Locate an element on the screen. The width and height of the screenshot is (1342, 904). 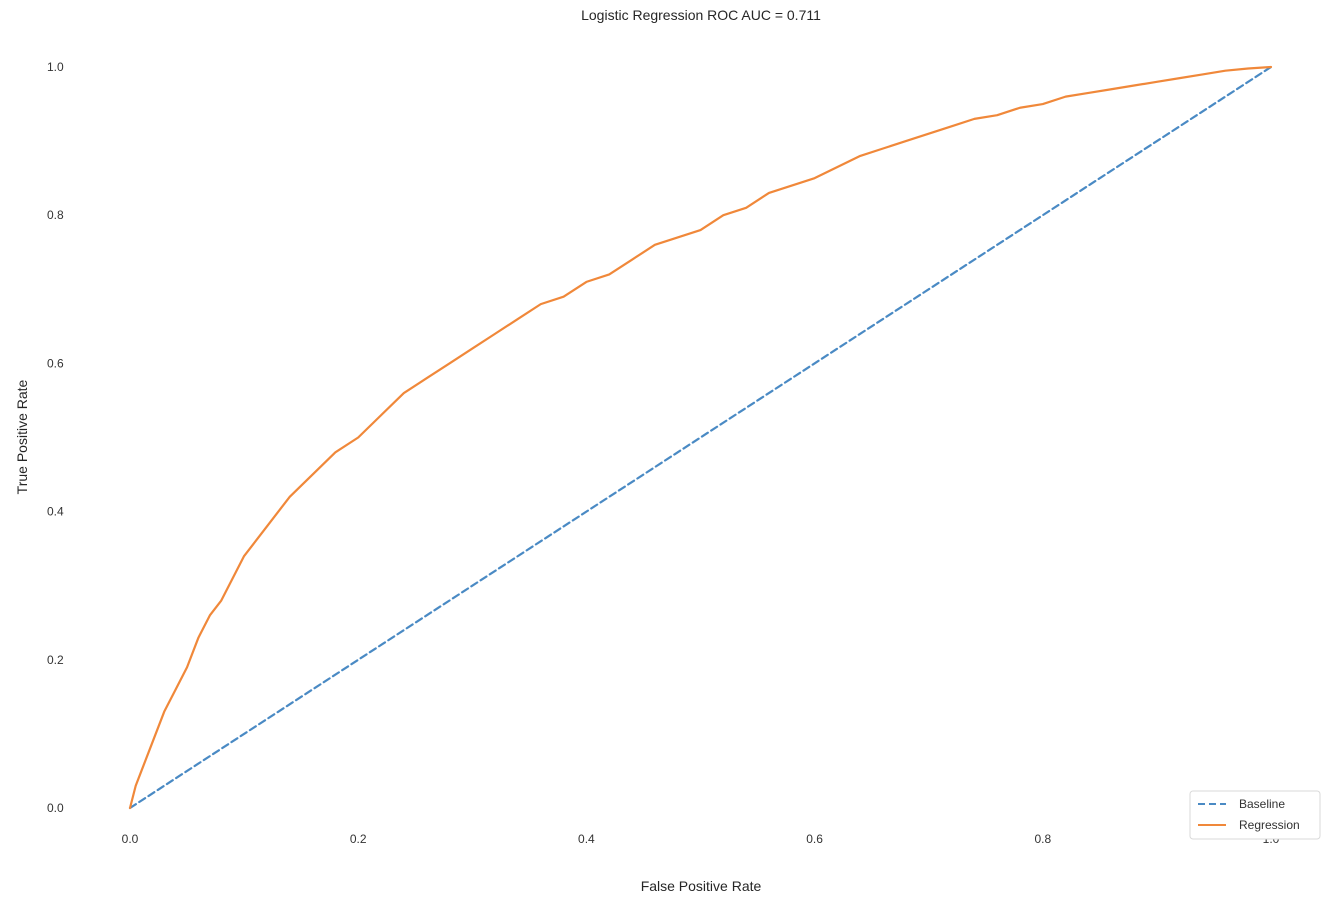
x-tick-label: 0.6 is located at coordinates (814, 839).